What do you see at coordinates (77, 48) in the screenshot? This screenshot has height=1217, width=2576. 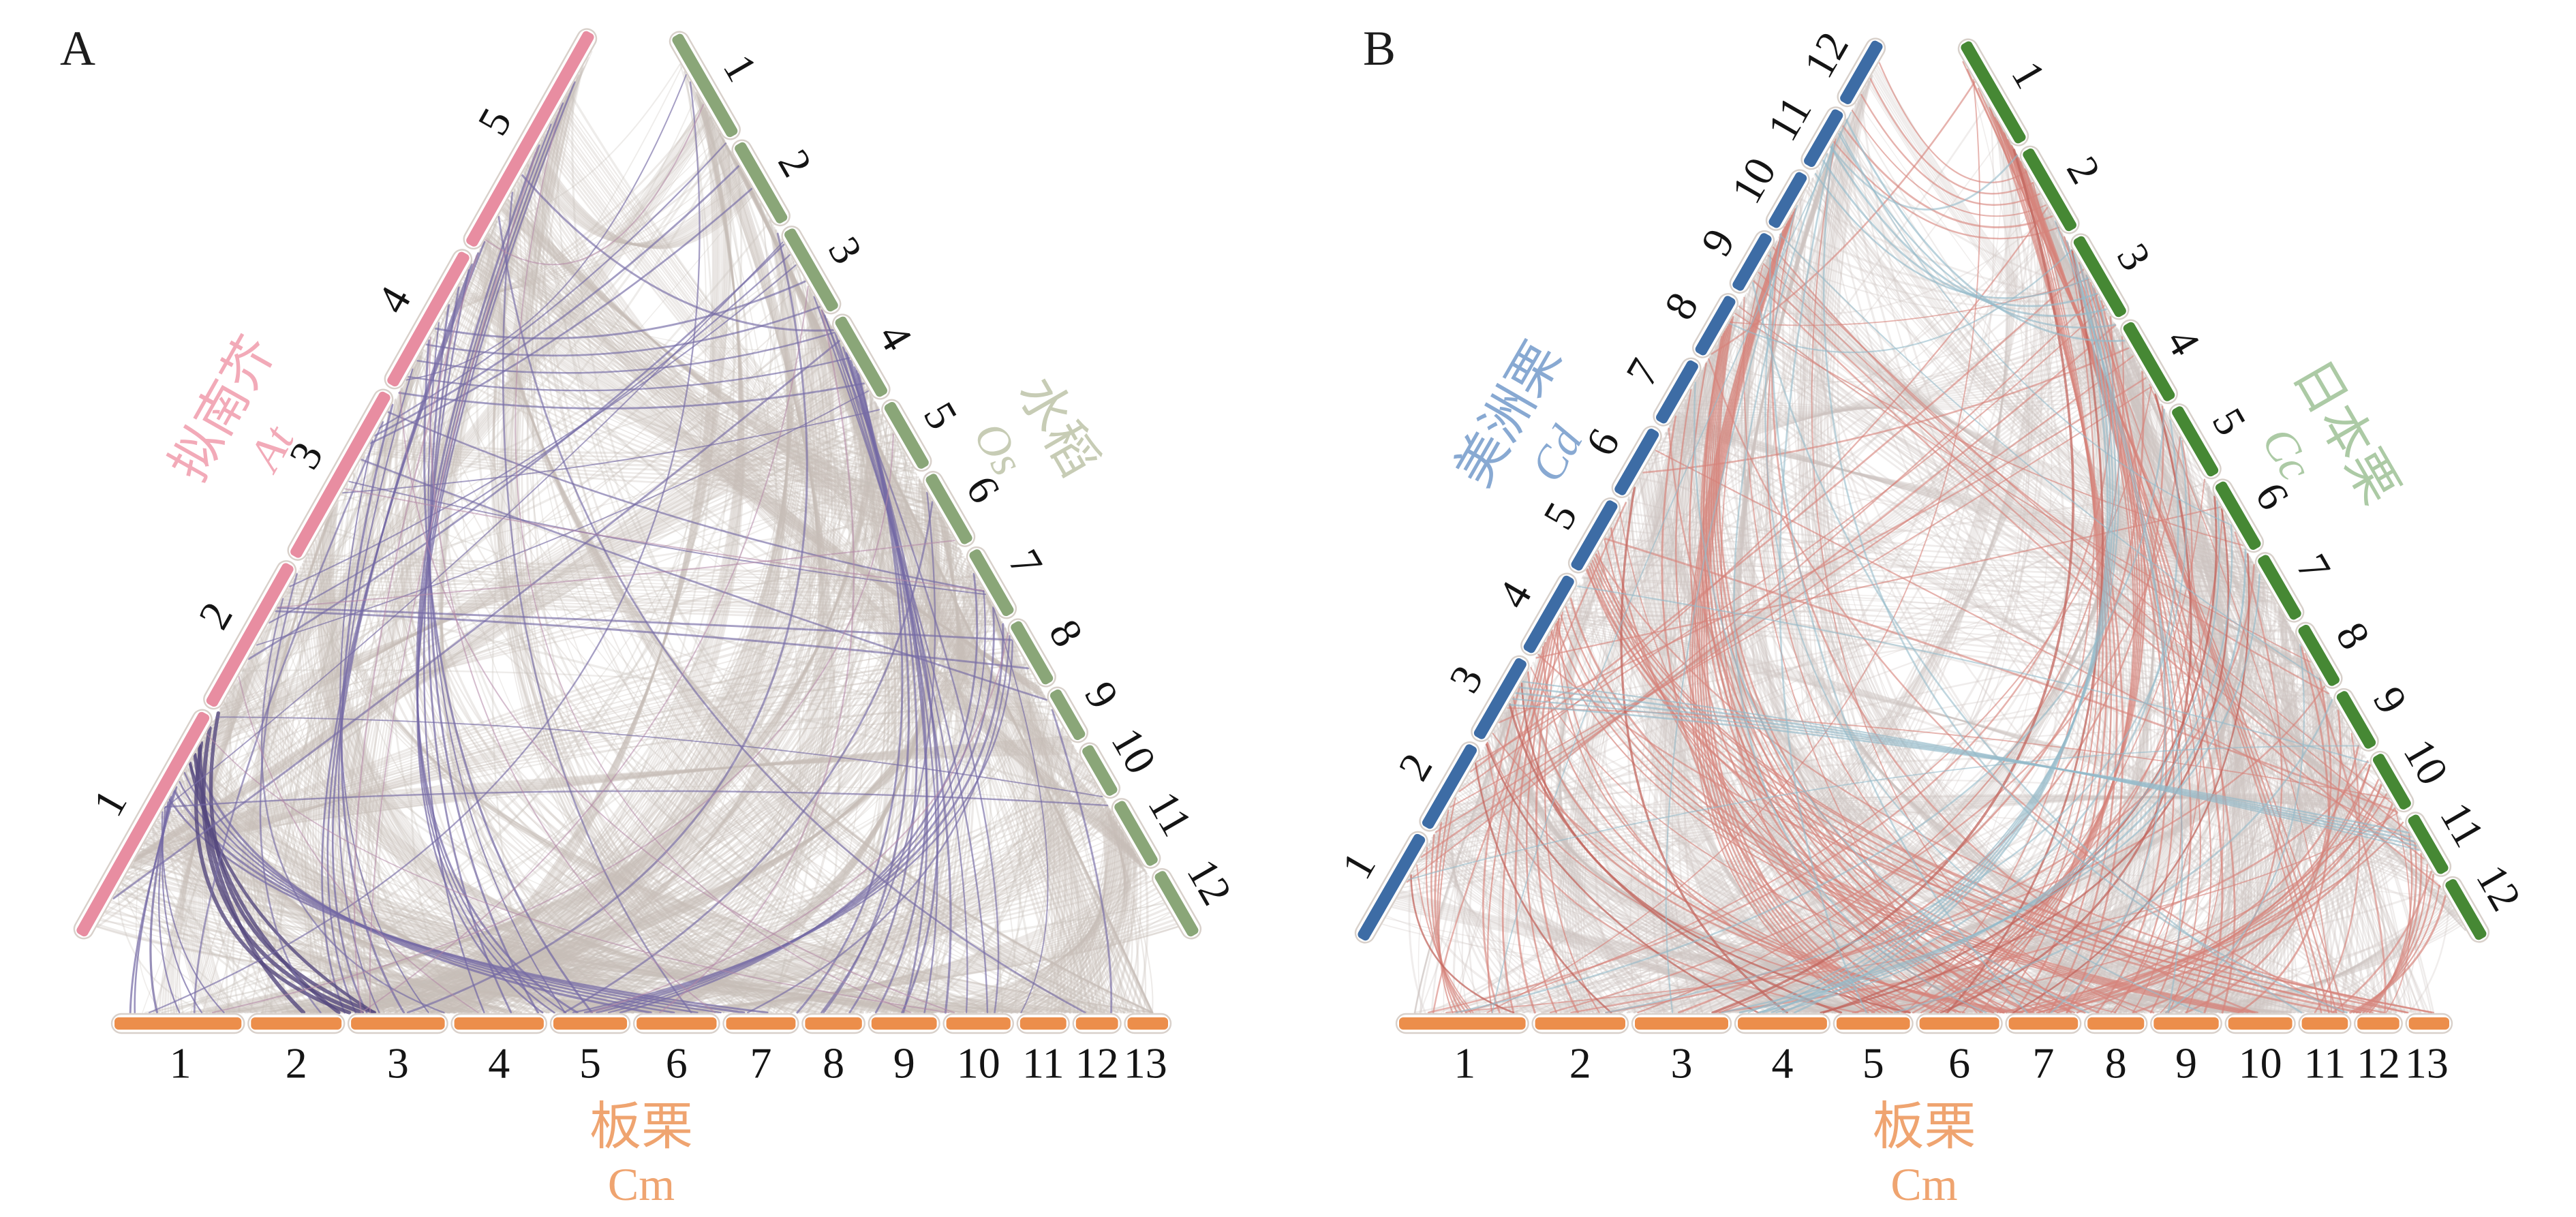 I see `panel-label: A` at bounding box center [77, 48].